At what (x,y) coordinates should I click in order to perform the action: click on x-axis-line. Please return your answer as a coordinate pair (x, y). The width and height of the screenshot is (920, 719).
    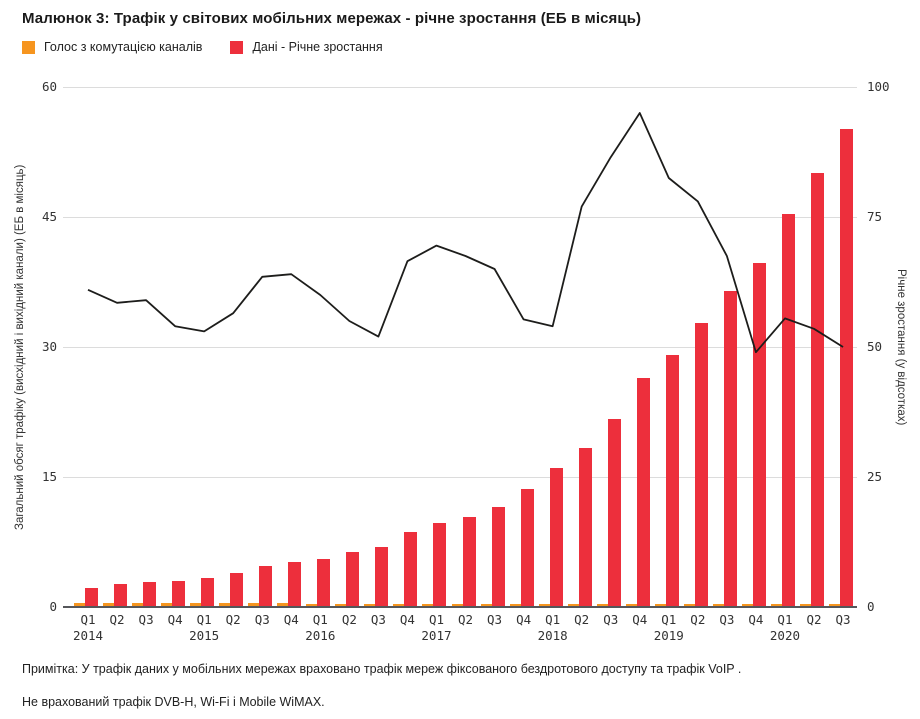
    Looking at the image, I should click on (460, 607).